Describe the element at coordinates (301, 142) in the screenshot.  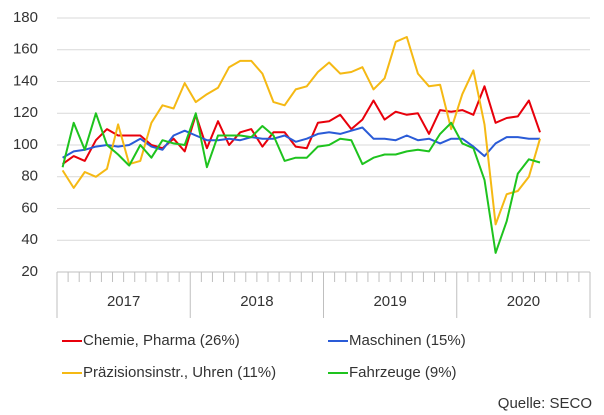
I see `series-line` at that location.